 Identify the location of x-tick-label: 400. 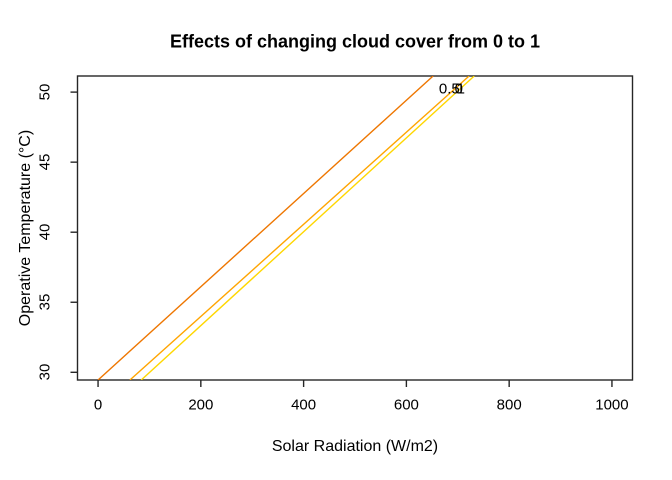
(304, 405).